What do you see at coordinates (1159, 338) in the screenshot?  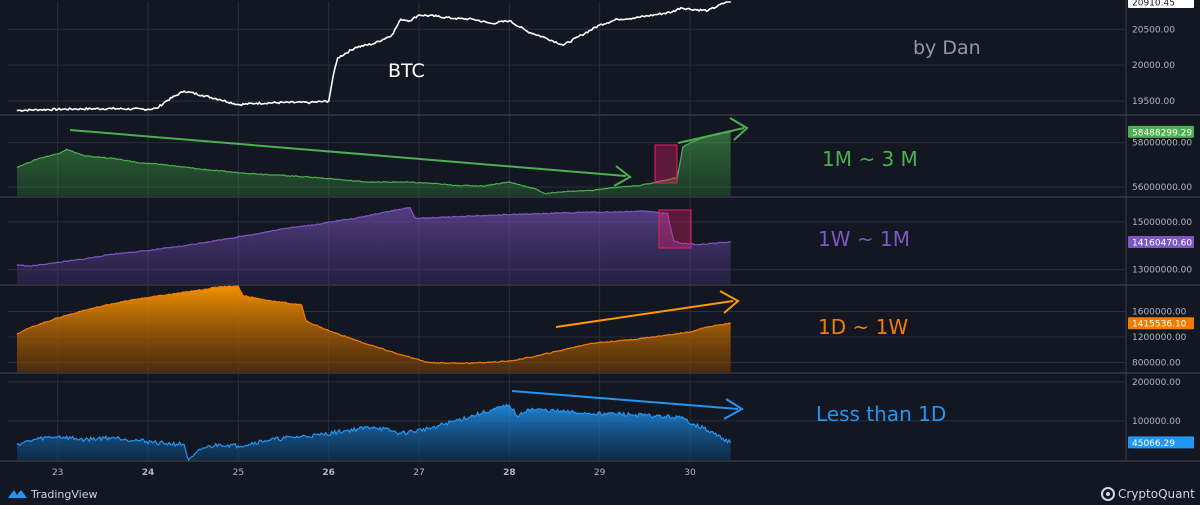 I see `y-tick-label: 1200000.00` at bounding box center [1159, 338].